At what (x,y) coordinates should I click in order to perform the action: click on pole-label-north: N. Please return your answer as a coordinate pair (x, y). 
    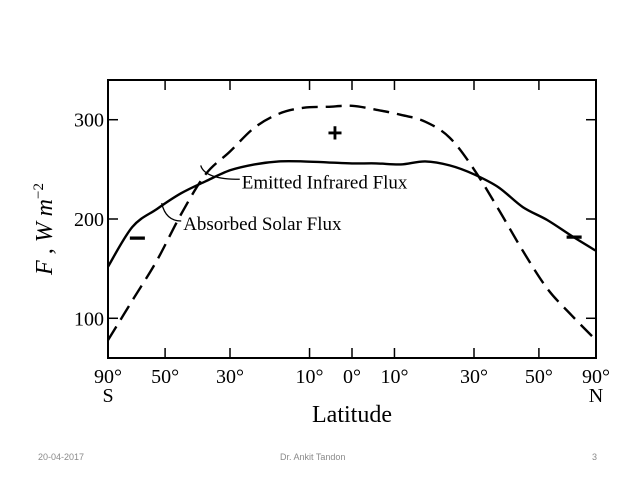
    Looking at the image, I should click on (596, 396).